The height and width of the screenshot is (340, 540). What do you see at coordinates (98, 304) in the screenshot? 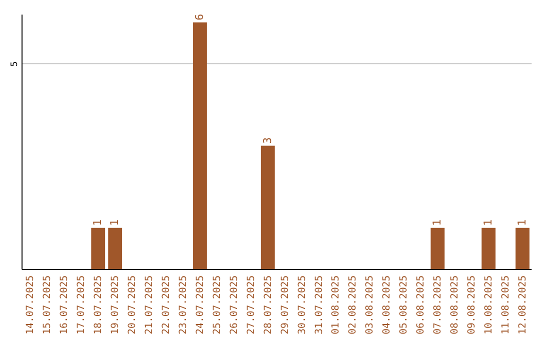
I see `x-tick-label: 18.07.2025` at bounding box center [98, 304].